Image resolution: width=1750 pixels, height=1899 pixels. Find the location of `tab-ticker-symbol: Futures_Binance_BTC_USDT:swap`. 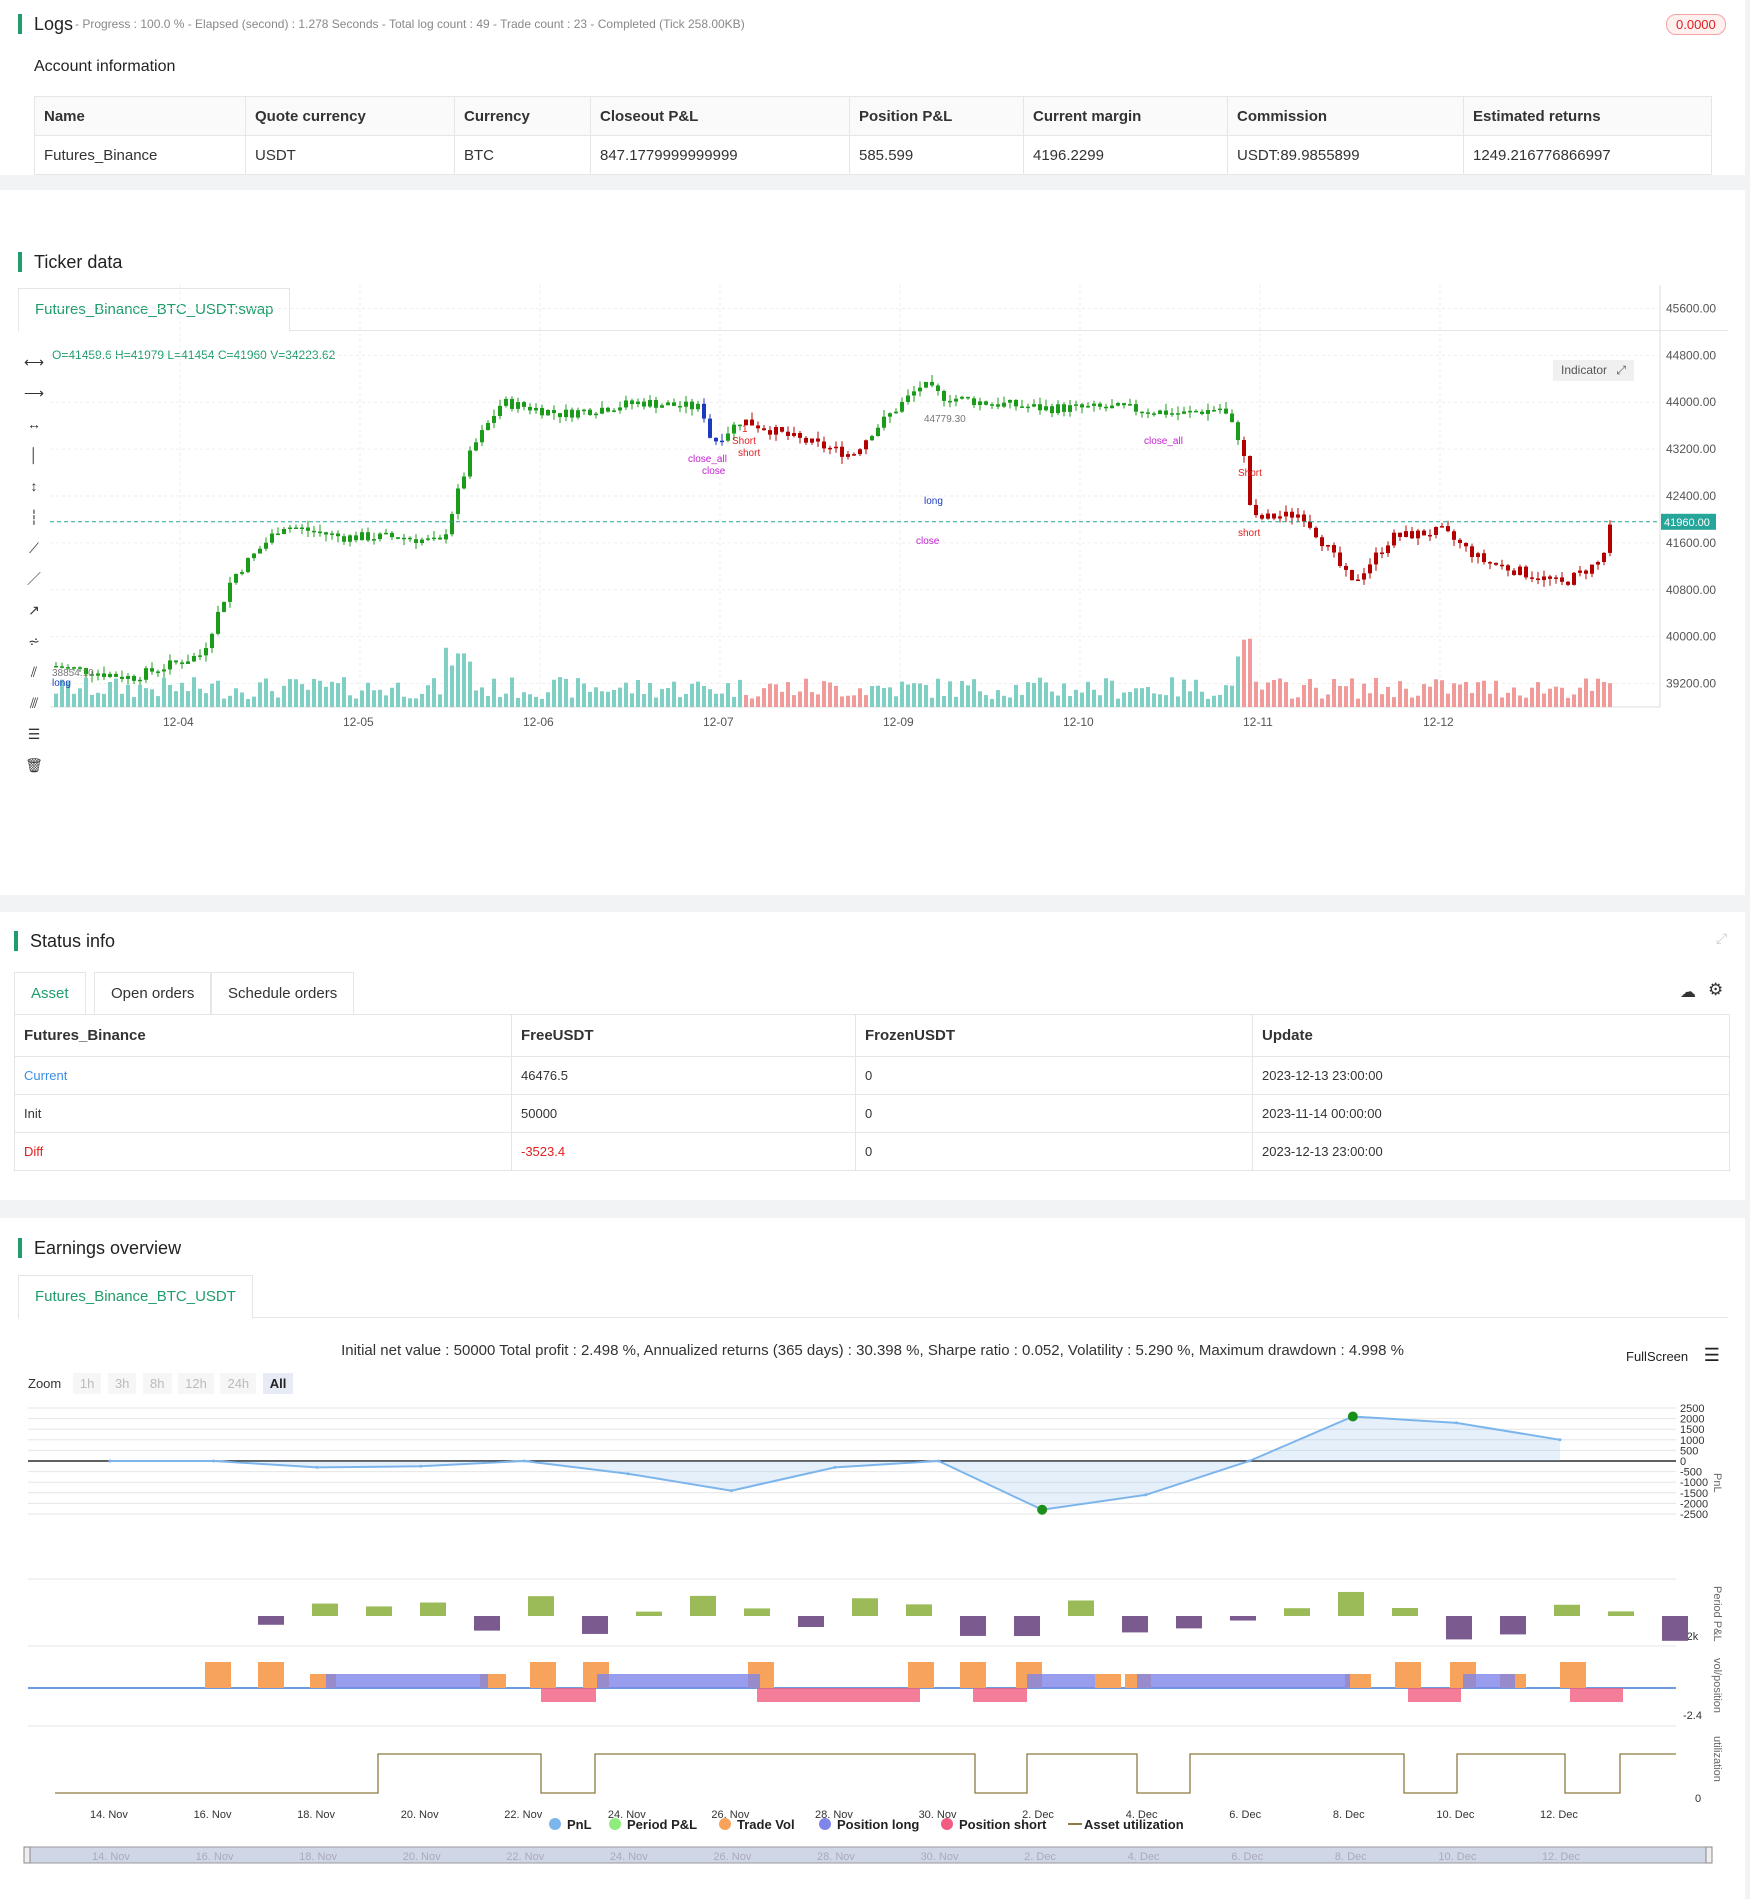

tab-ticker-symbol: Futures_Binance_BTC_USDT:swap is located at coordinates (154, 310).